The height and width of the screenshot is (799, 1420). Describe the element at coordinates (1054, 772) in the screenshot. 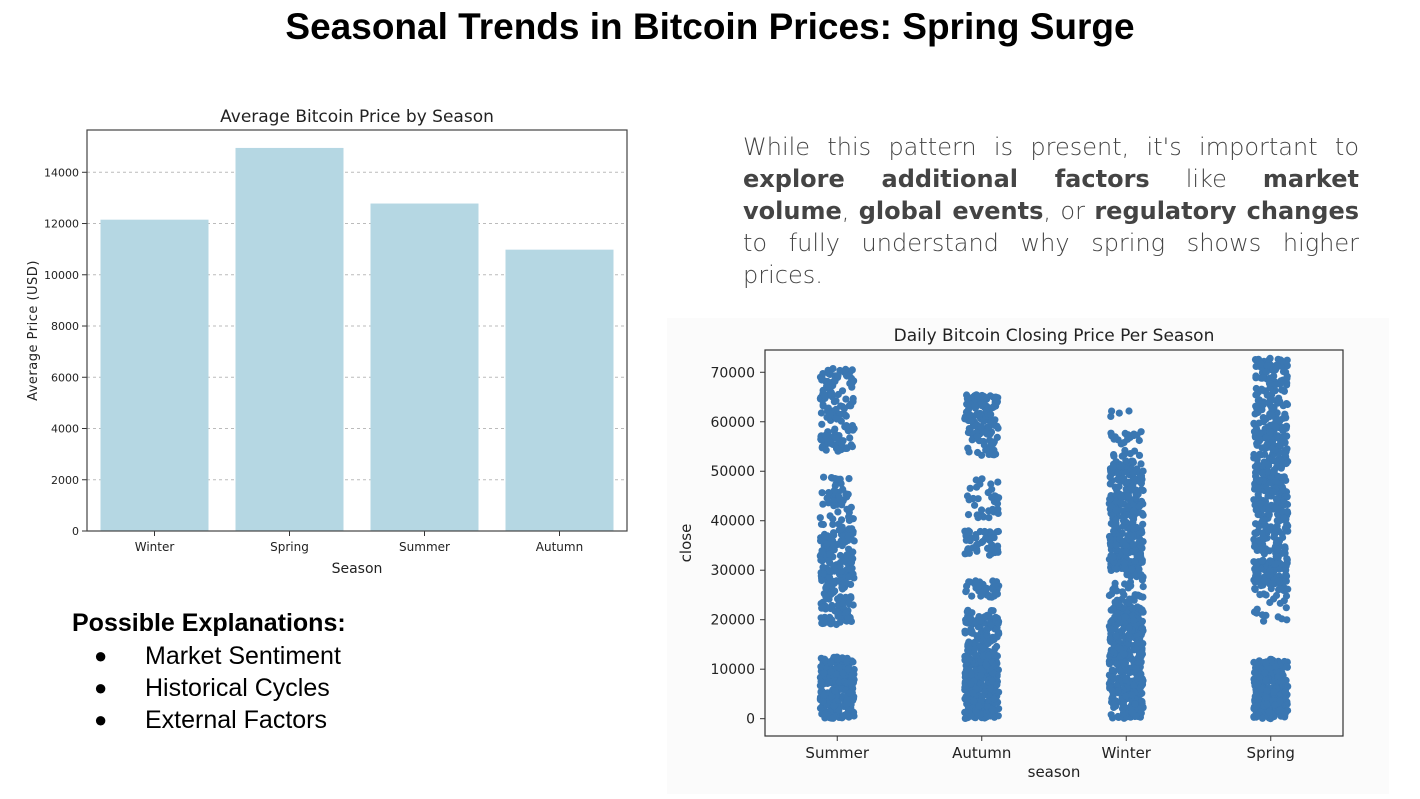

I see `x-axis-label: season` at that location.